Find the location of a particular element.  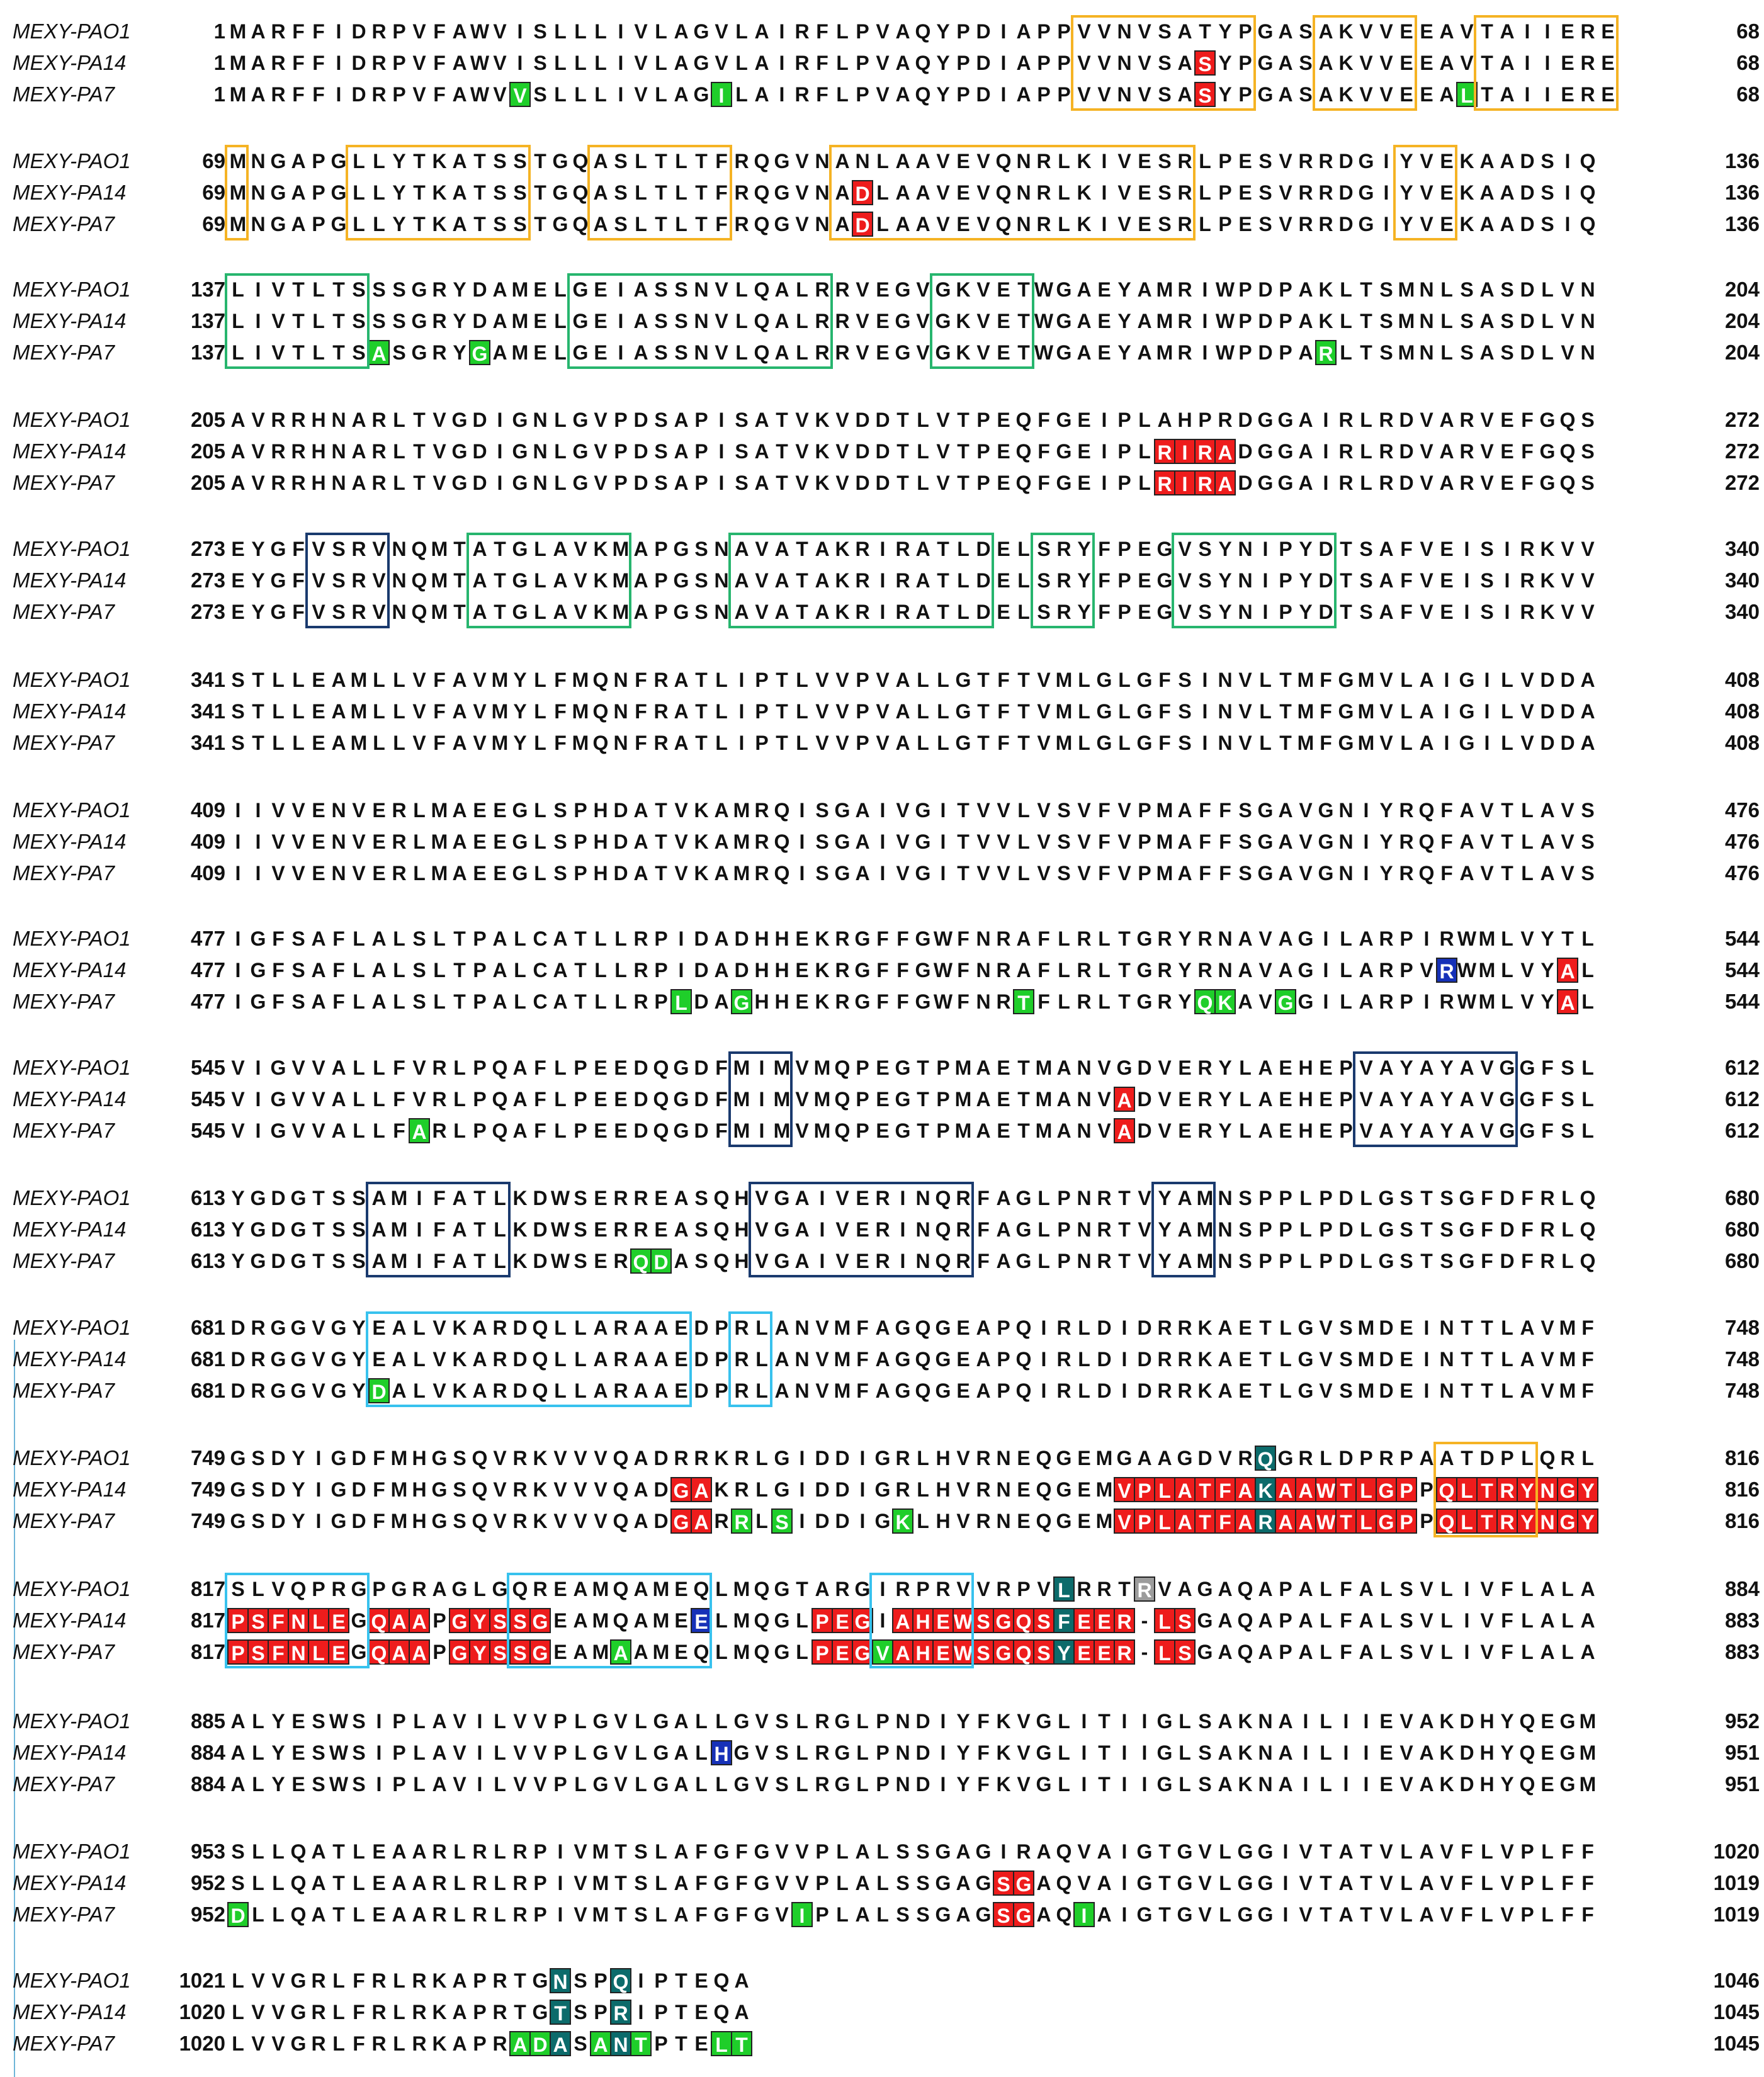

residue: H is located at coordinates (600, 841).